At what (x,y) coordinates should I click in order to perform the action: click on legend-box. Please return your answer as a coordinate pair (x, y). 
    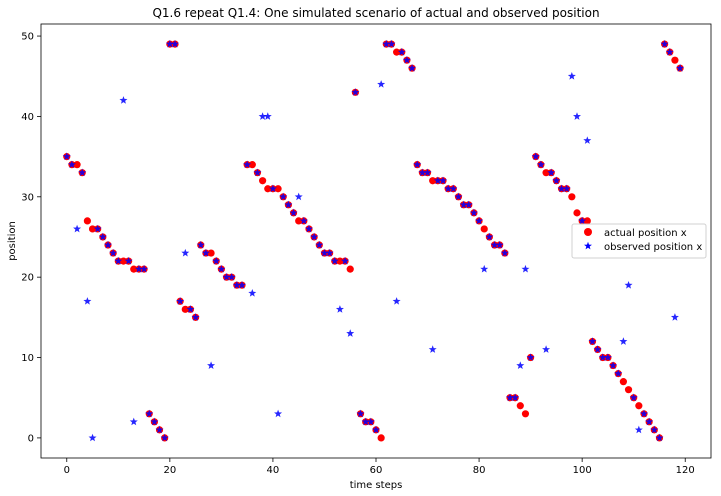
    Looking at the image, I should click on (639, 241).